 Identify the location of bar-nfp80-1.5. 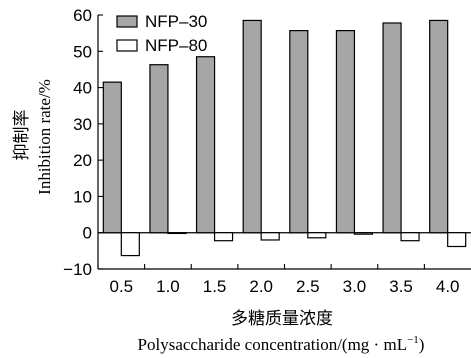
(223, 237).